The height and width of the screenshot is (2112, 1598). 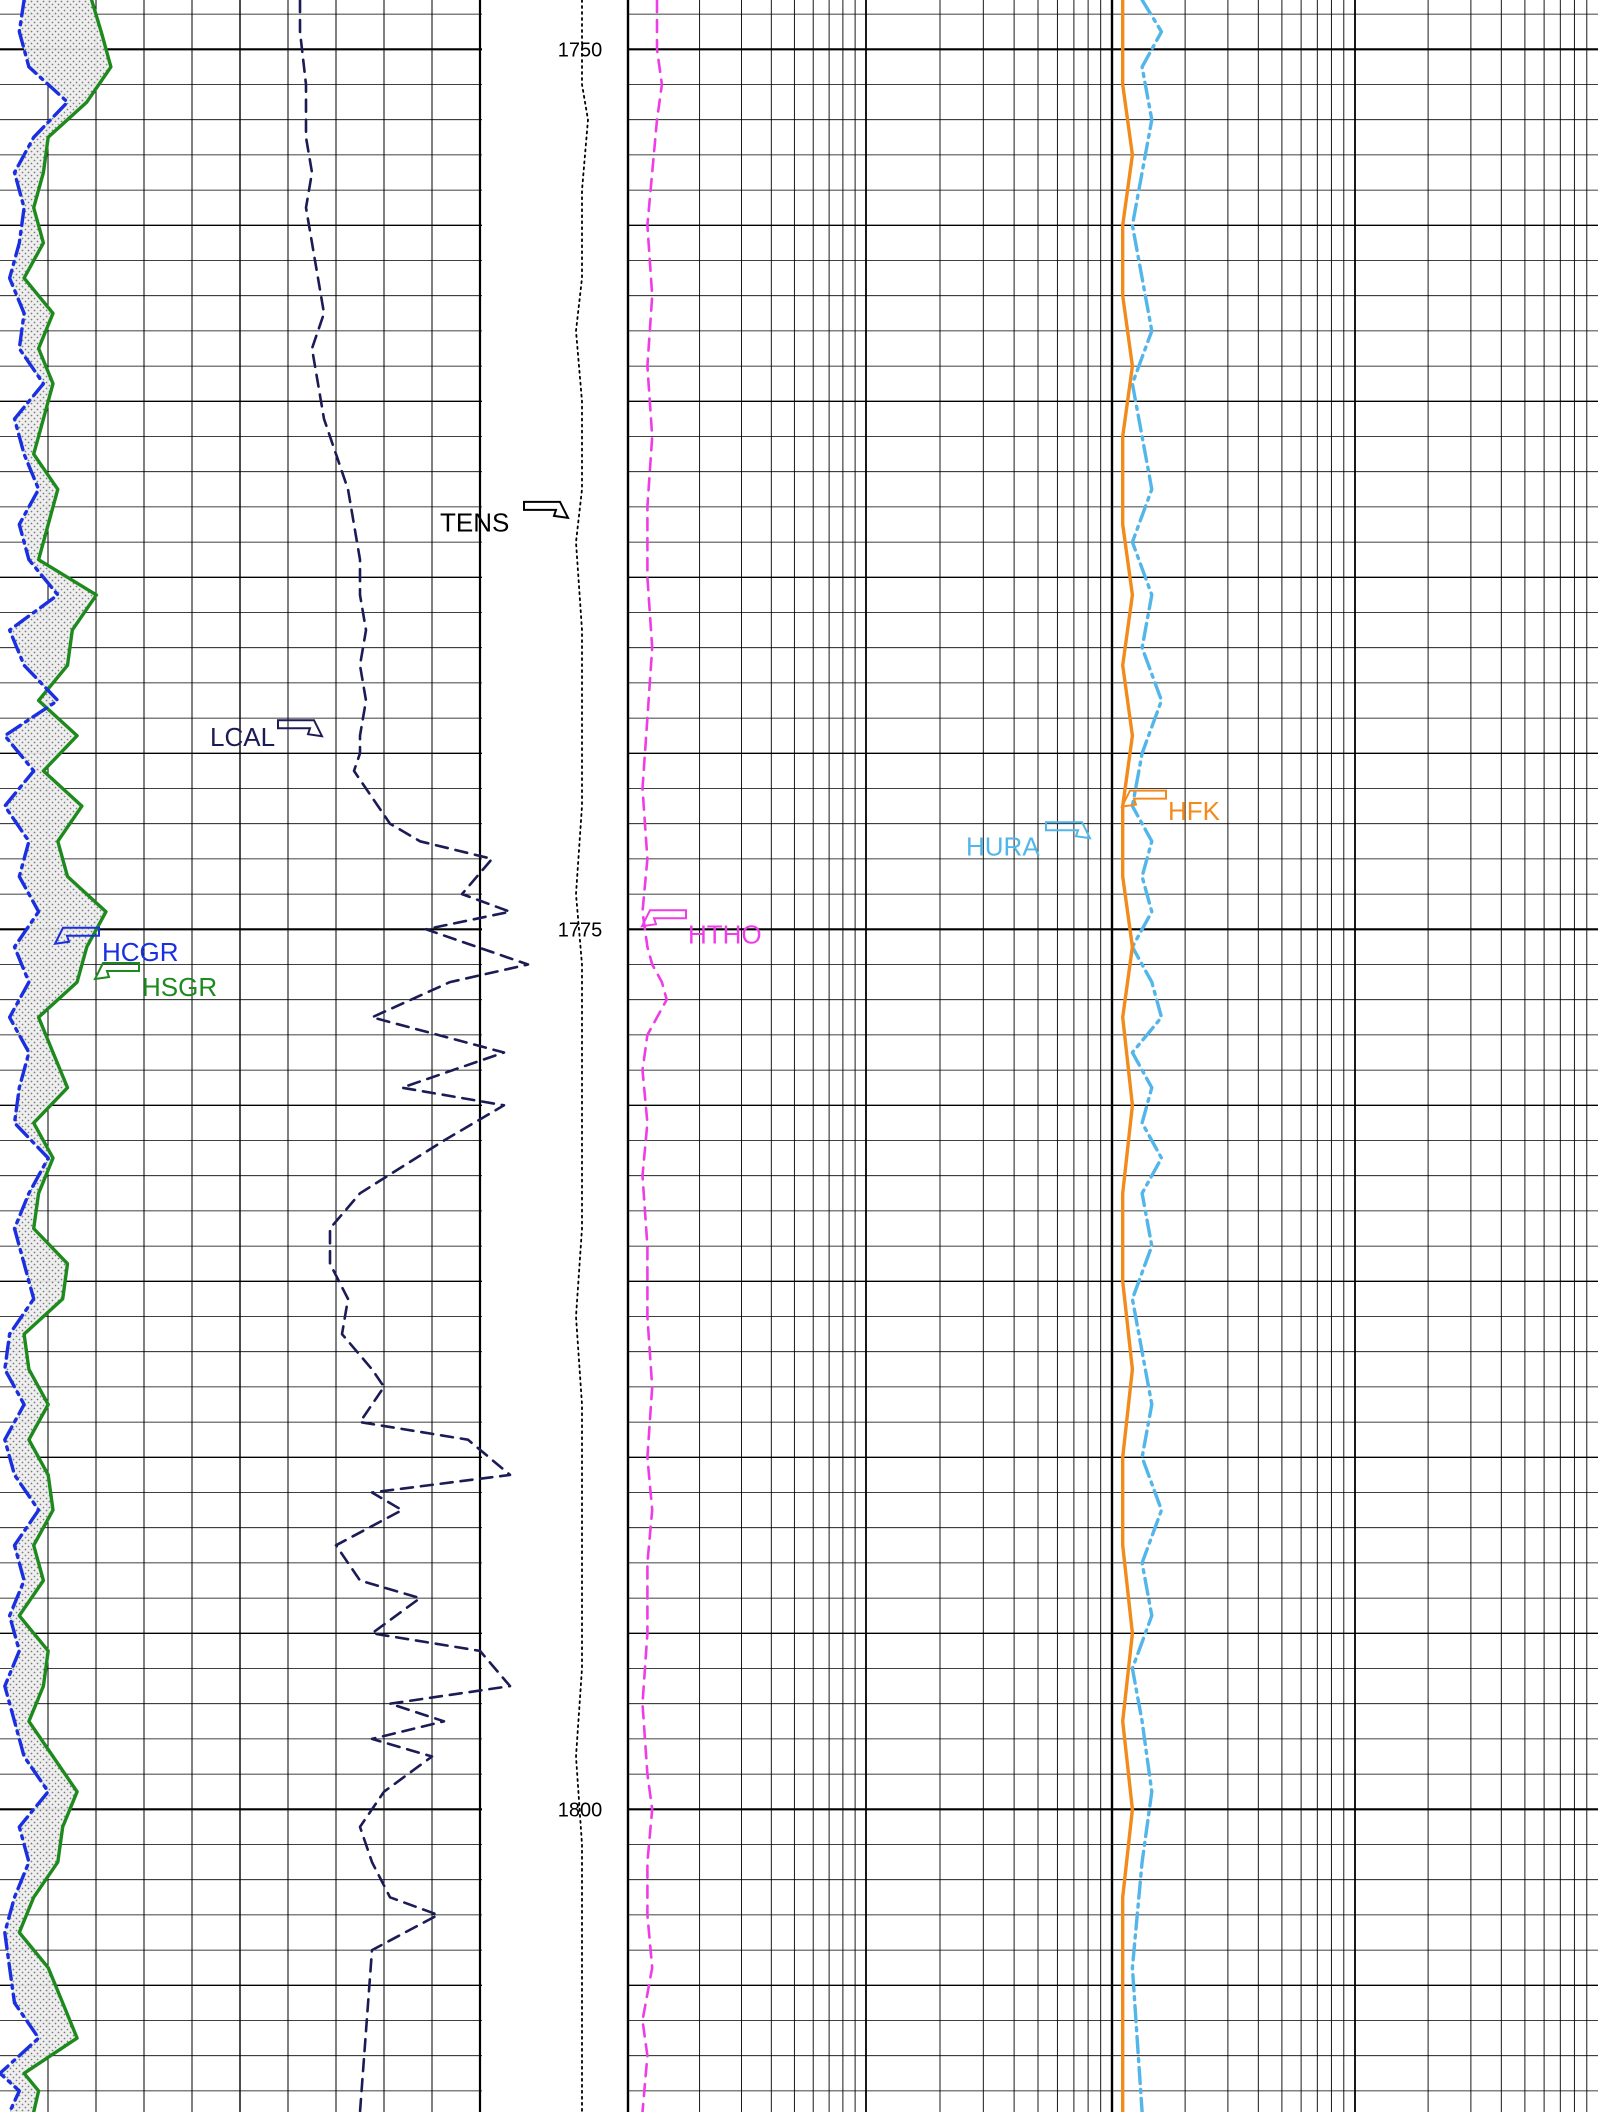 What do you see at coordinates (35, 1056) in the screenshot?
I see `curve-hcgr` at bounding box center [35, 1056].